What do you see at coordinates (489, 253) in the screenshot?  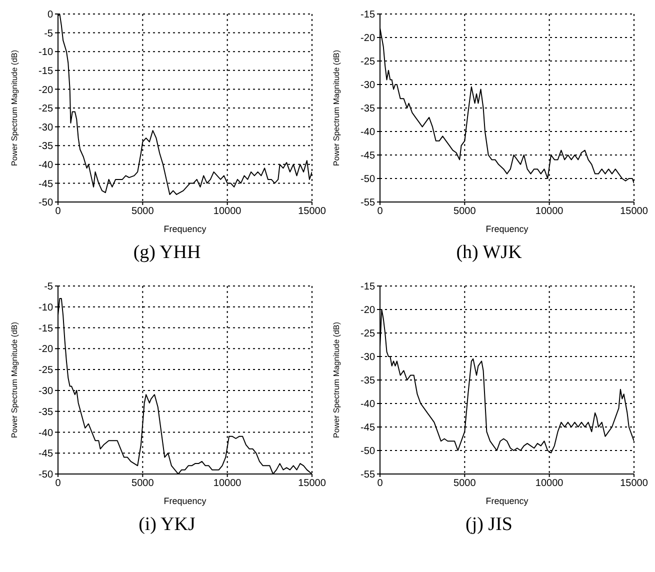 I see `text: (h) WJK` at bounding box center [489, 253].